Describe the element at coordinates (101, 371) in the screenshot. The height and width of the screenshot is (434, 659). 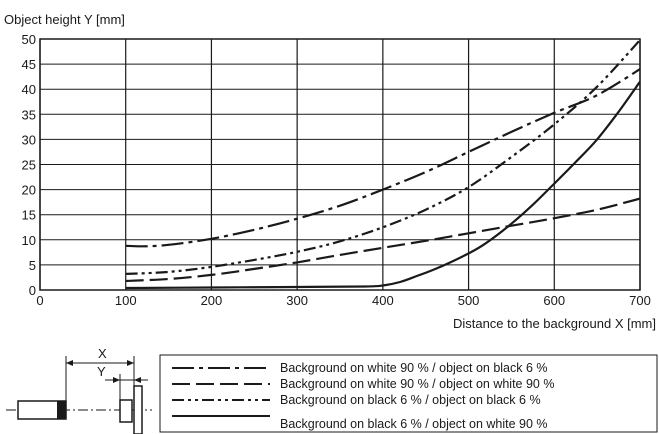
I see `y-dimension-label: Y` at that location.